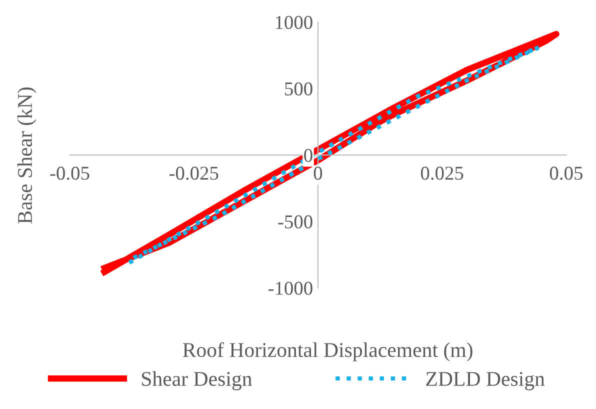 This screenshot has width=596, height=409. Describe the element at coordinates (197, 380) in the screenshot. I see `legend-label: Shear Design` at that location.